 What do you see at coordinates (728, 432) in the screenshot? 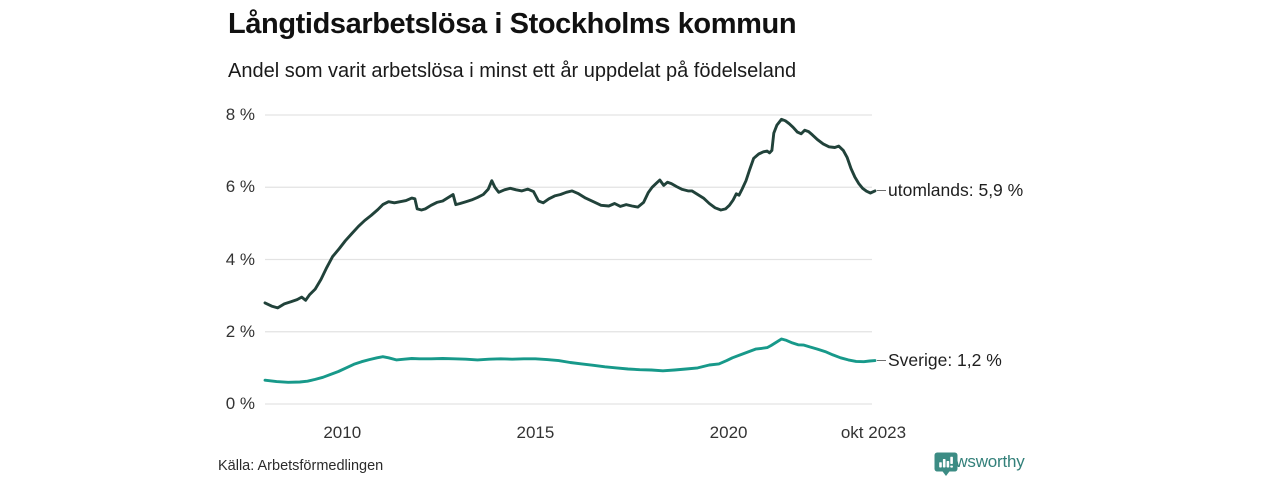
I see `x-tick-label: 2020` at bounding box center [728, 432].